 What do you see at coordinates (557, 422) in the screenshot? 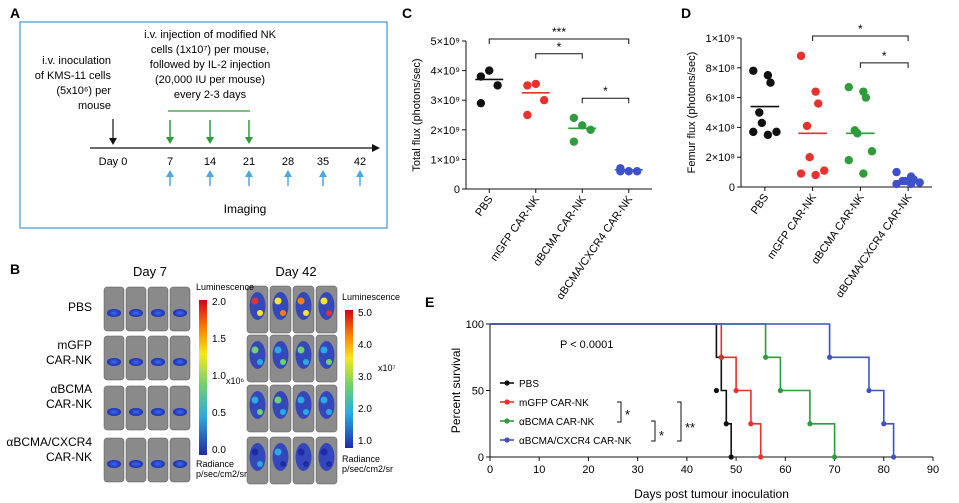
I see `legend-label: αBCMA CAR-NK` at bounding box center [557, 422].